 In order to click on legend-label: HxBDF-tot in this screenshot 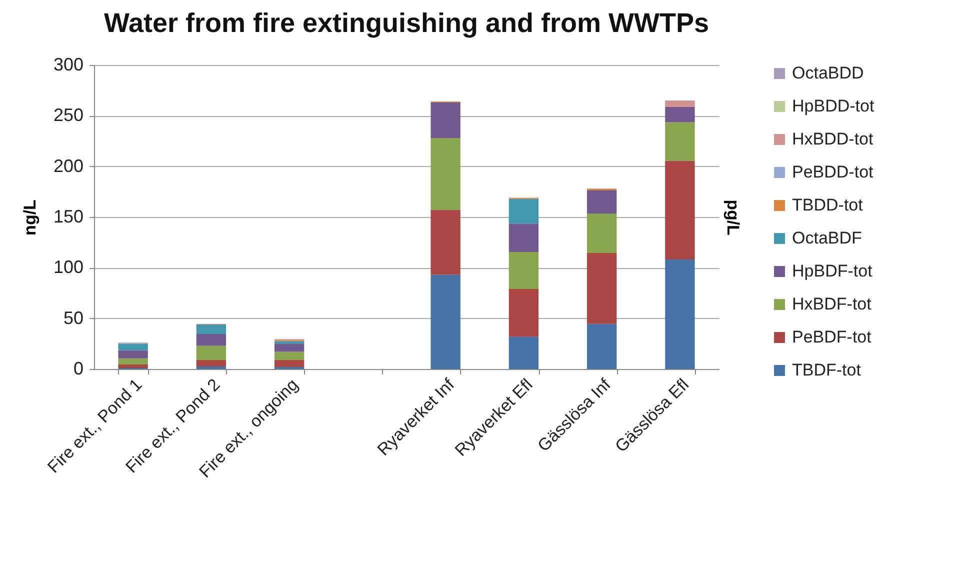, I will do `click(832, 304)`.